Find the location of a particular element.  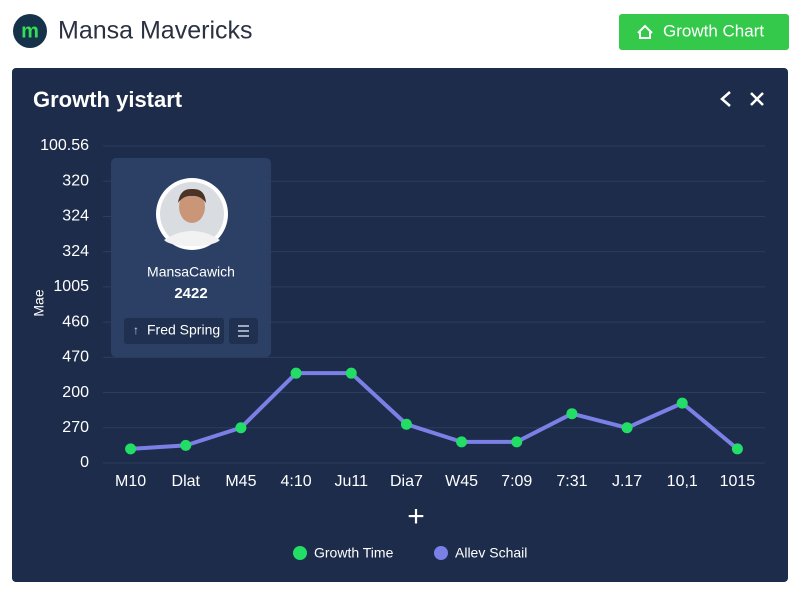

card-bg is located at coordinates (191, 257).